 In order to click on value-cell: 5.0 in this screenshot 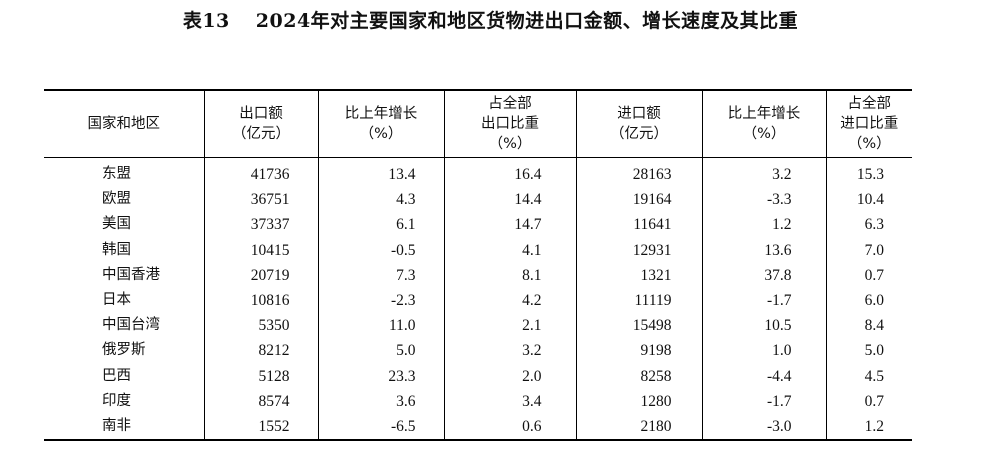, I will do `click(868, 351)`.